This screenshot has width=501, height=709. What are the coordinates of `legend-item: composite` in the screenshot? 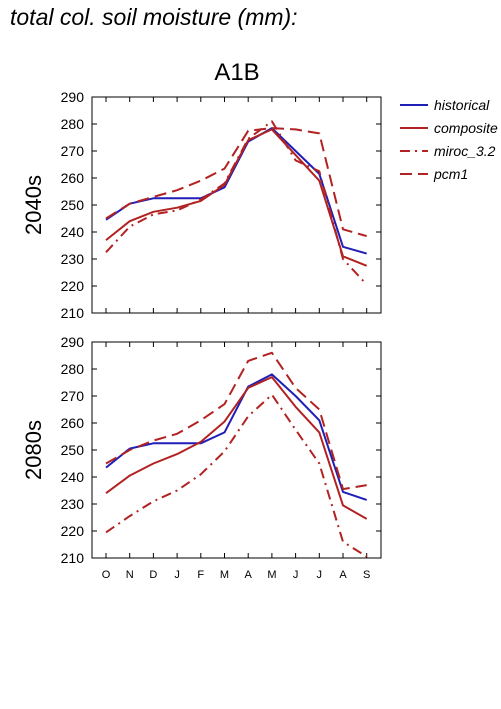 It's located at (449, 128).